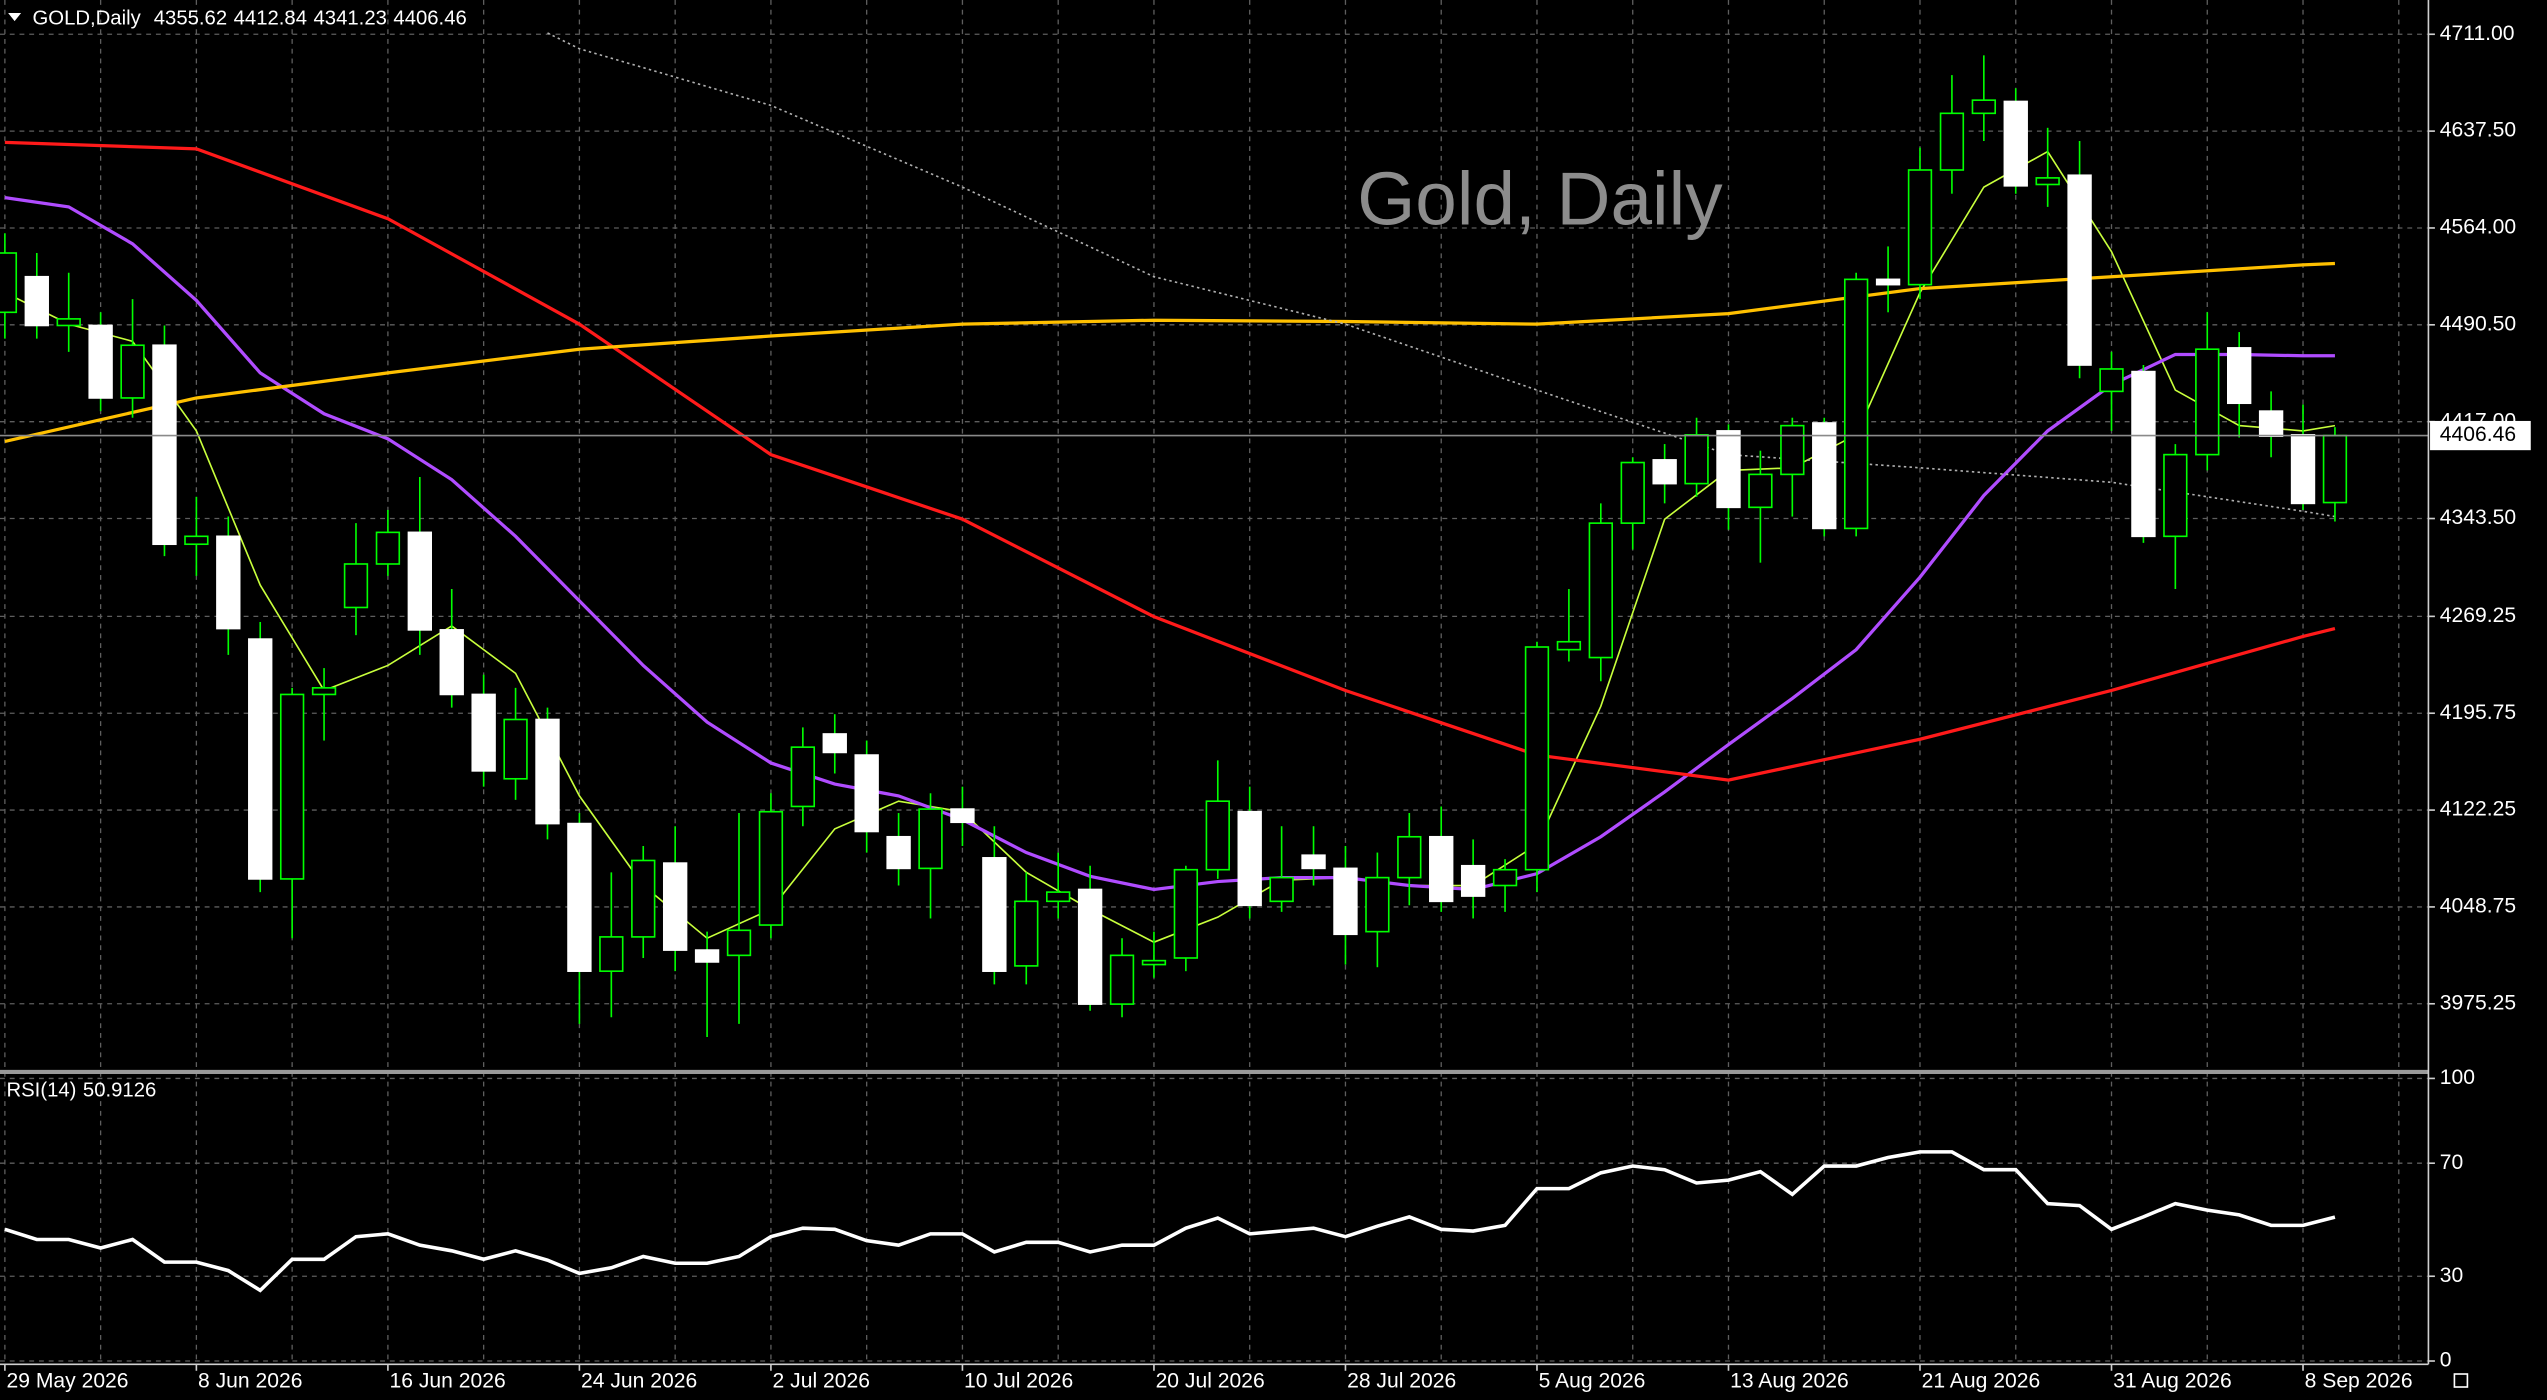 Image resolution: width=2547 pixels, height=1400 pixels. I want to click on rsi-last-value: 50.9126, so click(119, 1091).